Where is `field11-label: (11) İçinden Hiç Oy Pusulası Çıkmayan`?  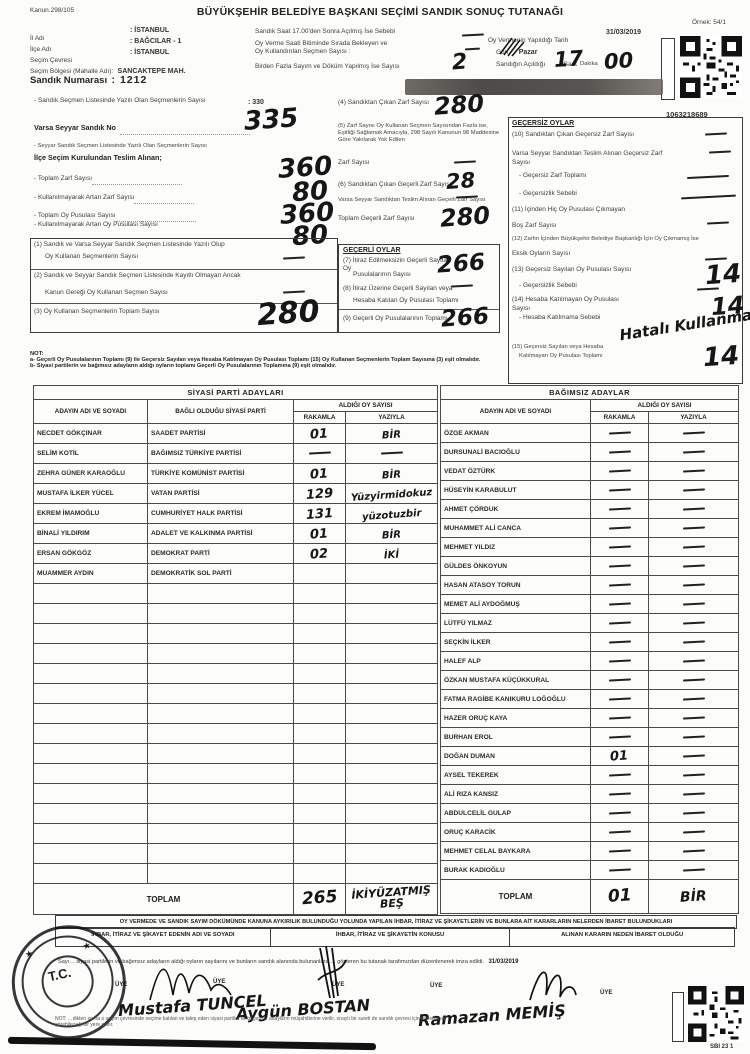 field11-label: (11) İçinden Hiç Oy Pusulası Çıkmayan is located at coordinates (568, 209).